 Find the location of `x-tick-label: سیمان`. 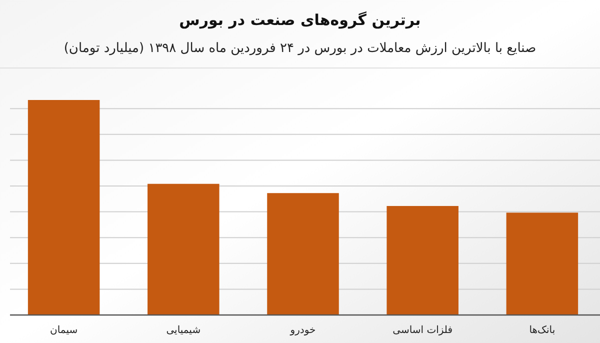

x-tick-label: سیمان is located at coordinates (64, 330).